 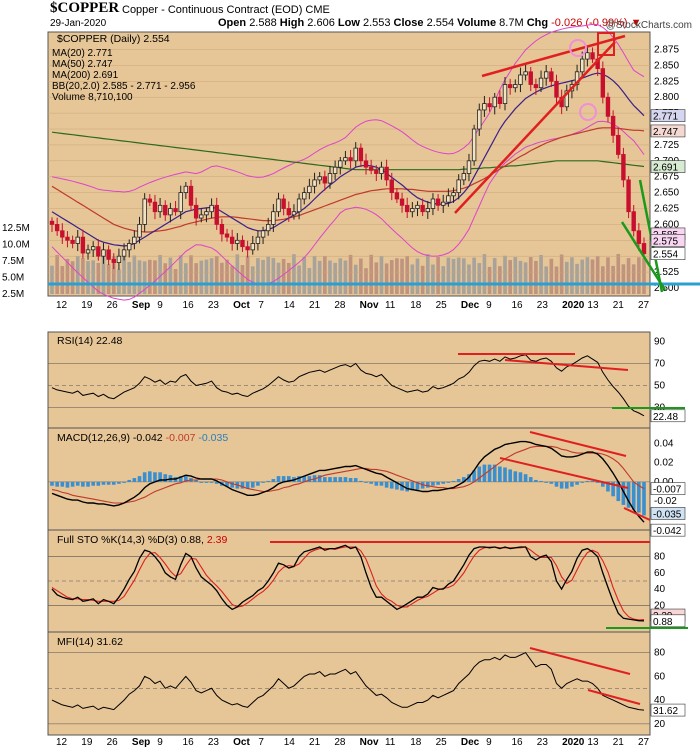 What do you see at coordinates (667, 490) in the screenshot?
I see `macd-last-tag: -0.007` at bounding box center [667, 490].